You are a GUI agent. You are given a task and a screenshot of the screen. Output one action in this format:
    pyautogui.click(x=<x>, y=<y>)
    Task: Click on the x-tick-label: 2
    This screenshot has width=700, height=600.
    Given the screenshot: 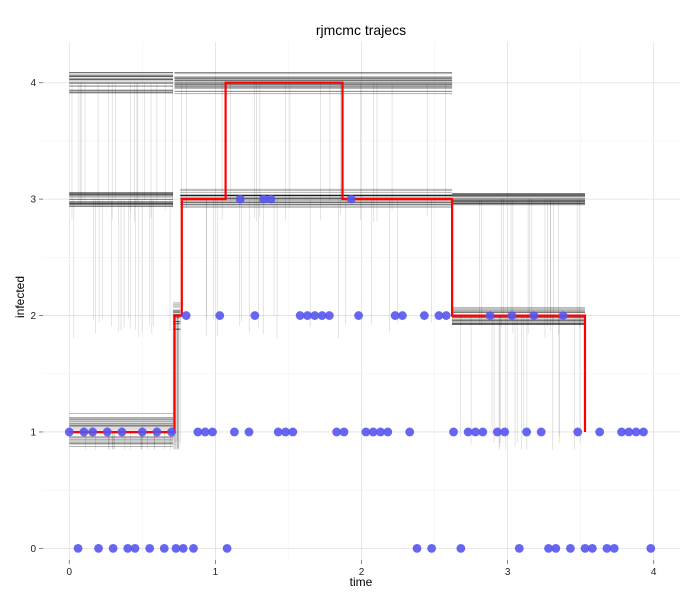 What is the action you would take?
    pyautogui.click(x=362, y=572)
    